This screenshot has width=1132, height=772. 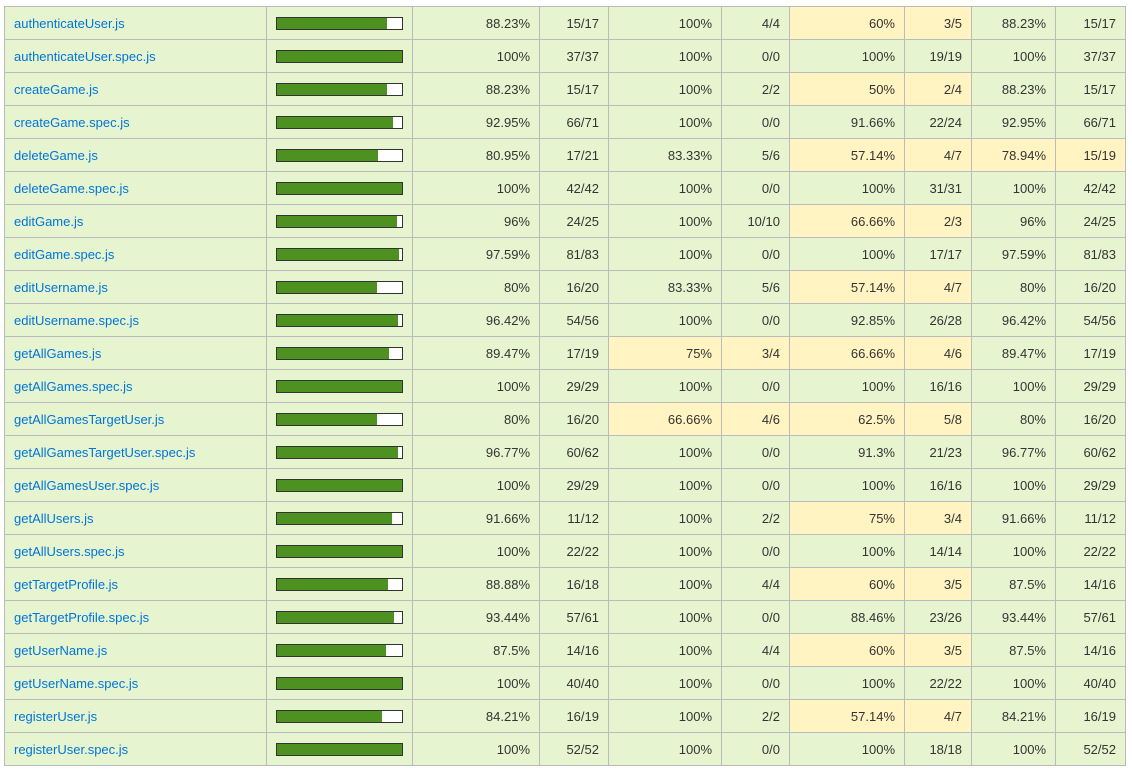 What do you see at coordinates (847, 650) in the screenshot?
I see `functions-pct: 60%` at bounding box center [847, 650].